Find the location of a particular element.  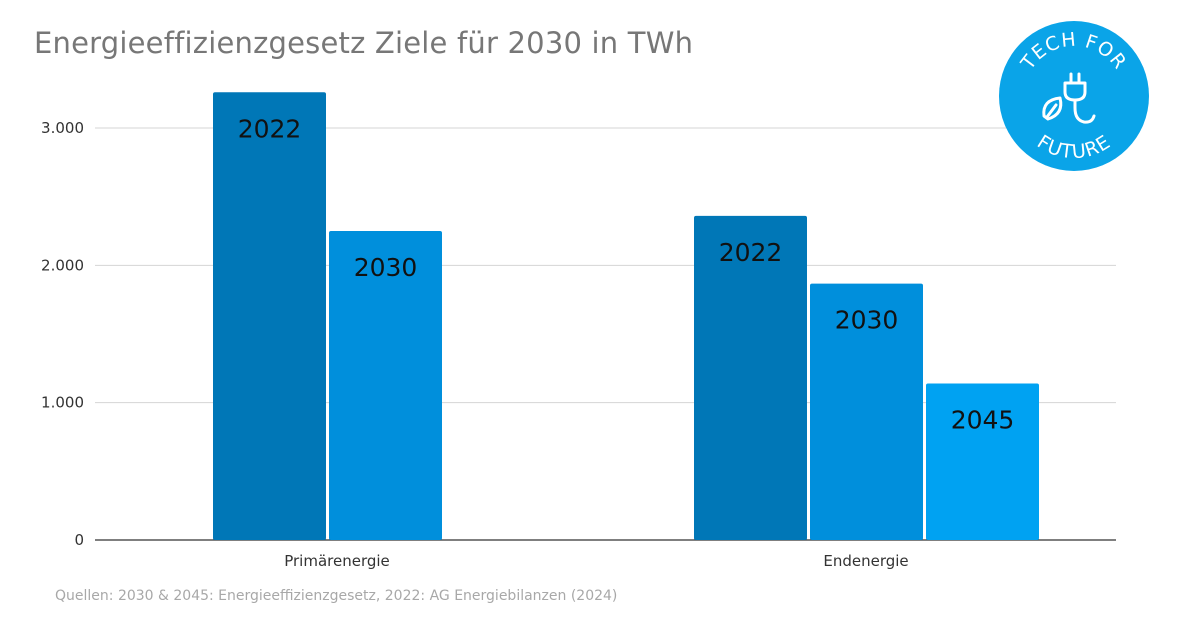

y-tick-label: 2.000 is located at coordinates (62, 265).